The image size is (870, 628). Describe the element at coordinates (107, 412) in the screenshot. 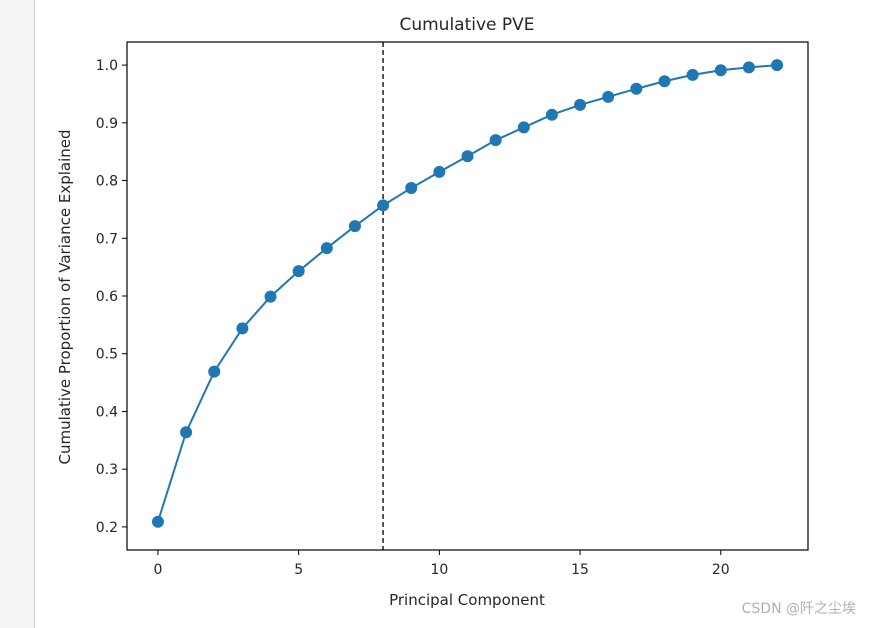

I see `y-tick-label: 0.4` at that location.